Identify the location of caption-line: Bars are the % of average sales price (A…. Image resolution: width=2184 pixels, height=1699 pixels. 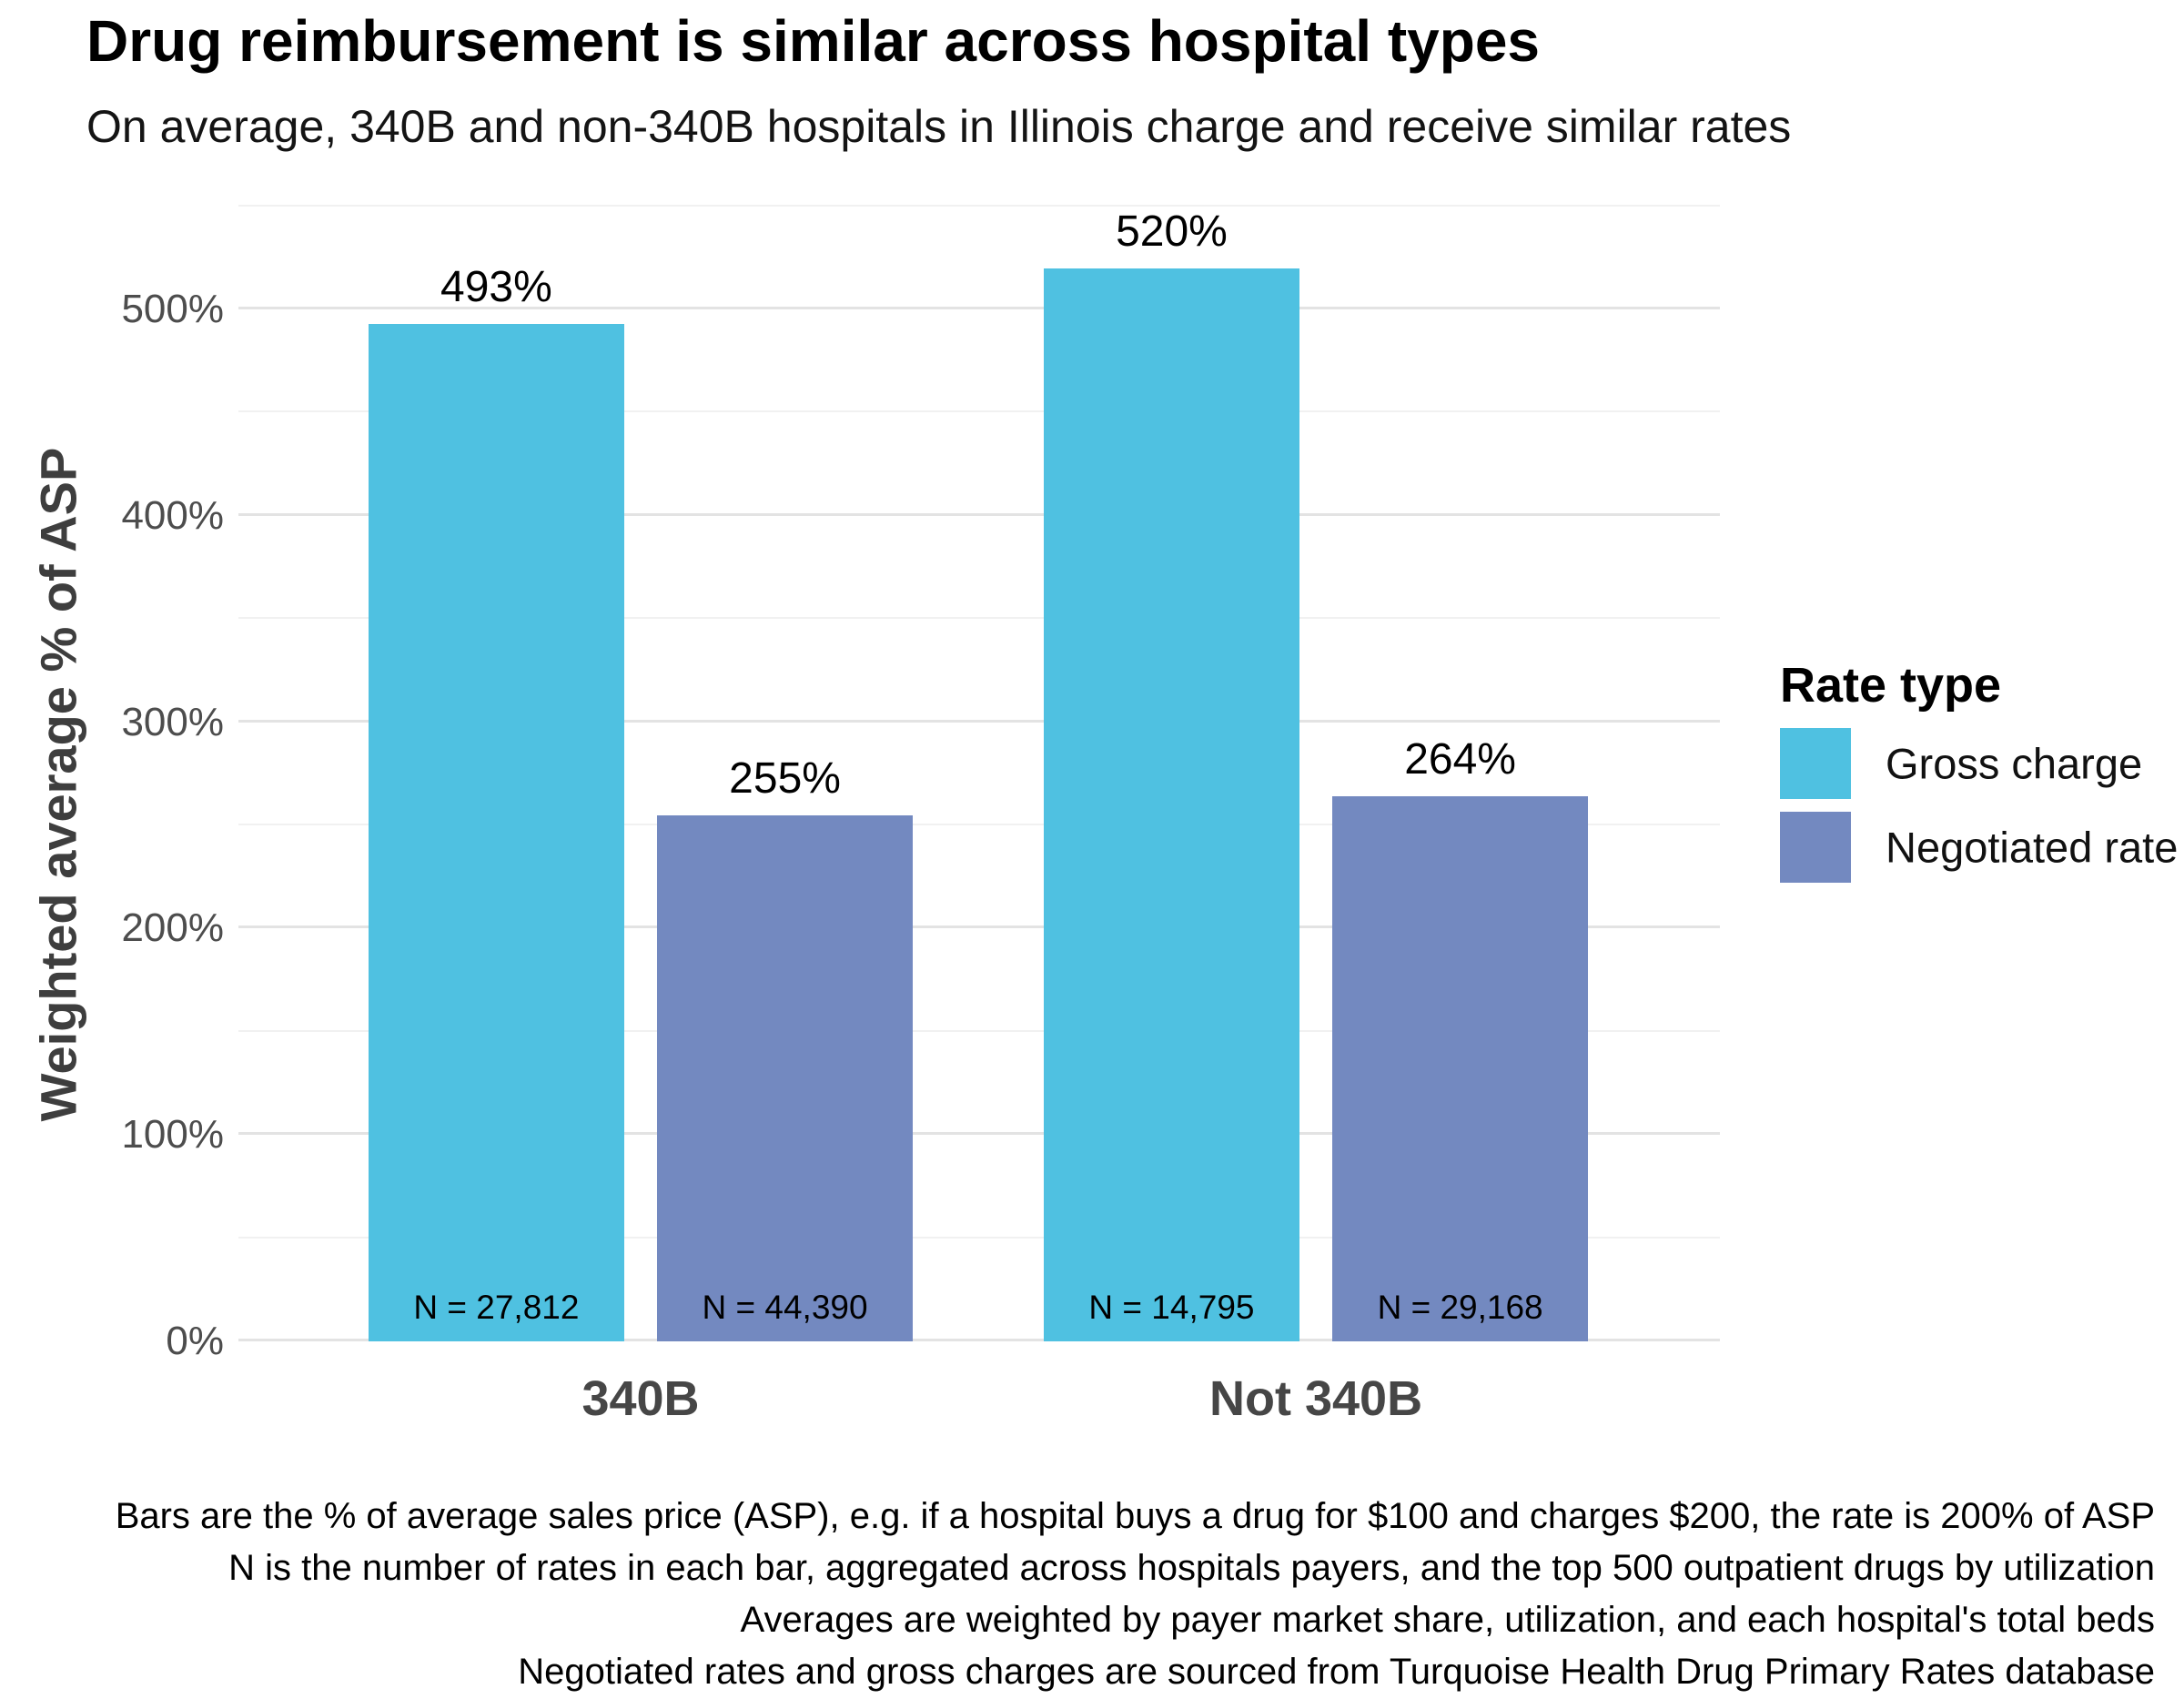
(1135, 1516).